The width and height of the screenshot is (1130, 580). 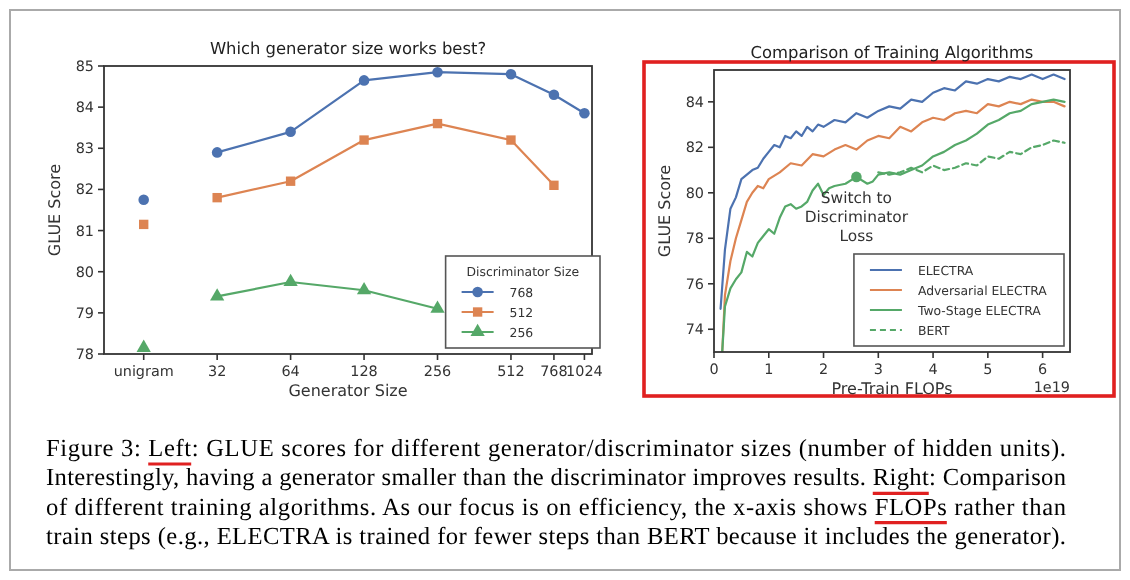 I want to click on text: of different training algorithms. As our focus is on efficiency, the x-axis shows FLOPs rather than, so click(x=556, y=506).